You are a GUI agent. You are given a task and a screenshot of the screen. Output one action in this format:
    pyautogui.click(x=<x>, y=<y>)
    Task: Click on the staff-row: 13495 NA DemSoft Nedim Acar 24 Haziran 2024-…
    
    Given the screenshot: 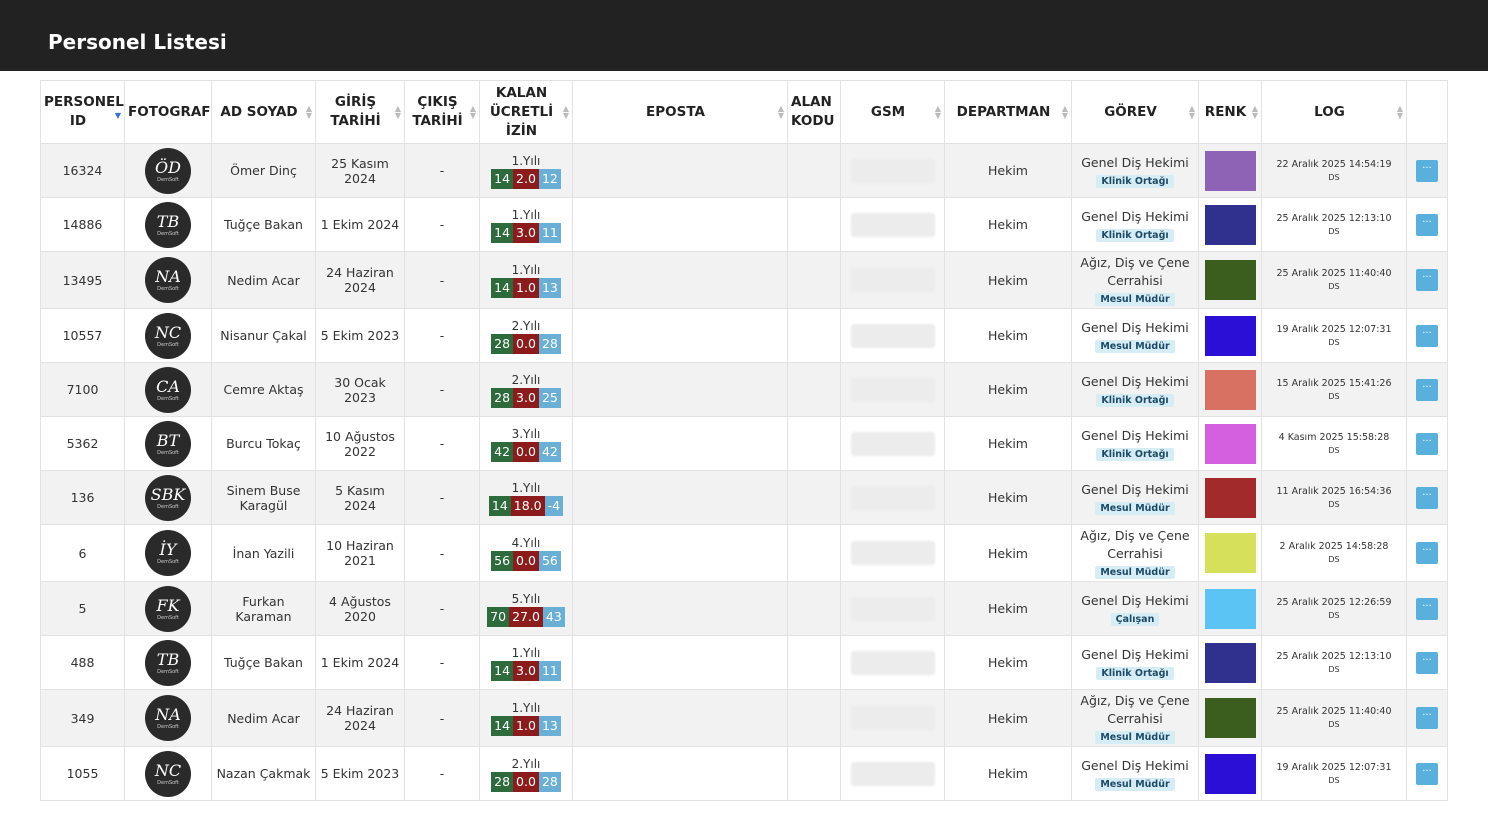 What is the action you would take?
    pyautogui.click(x=744, y=280)
    